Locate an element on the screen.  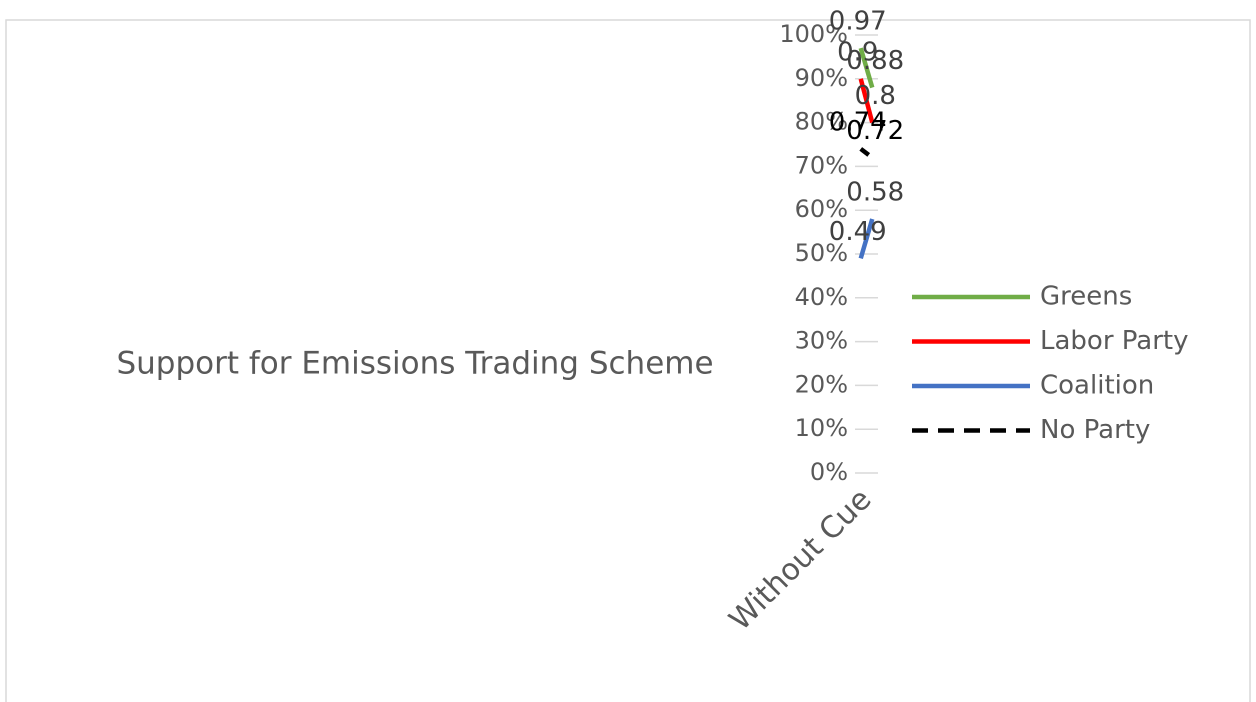
y-tick-label: 90% is located at coordinates (821, 78).